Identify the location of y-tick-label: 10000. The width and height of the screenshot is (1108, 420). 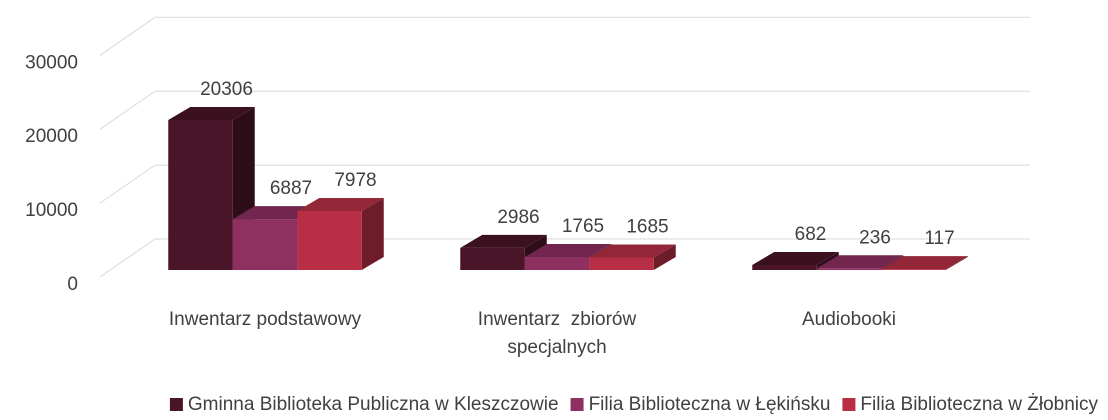
(51, 210).